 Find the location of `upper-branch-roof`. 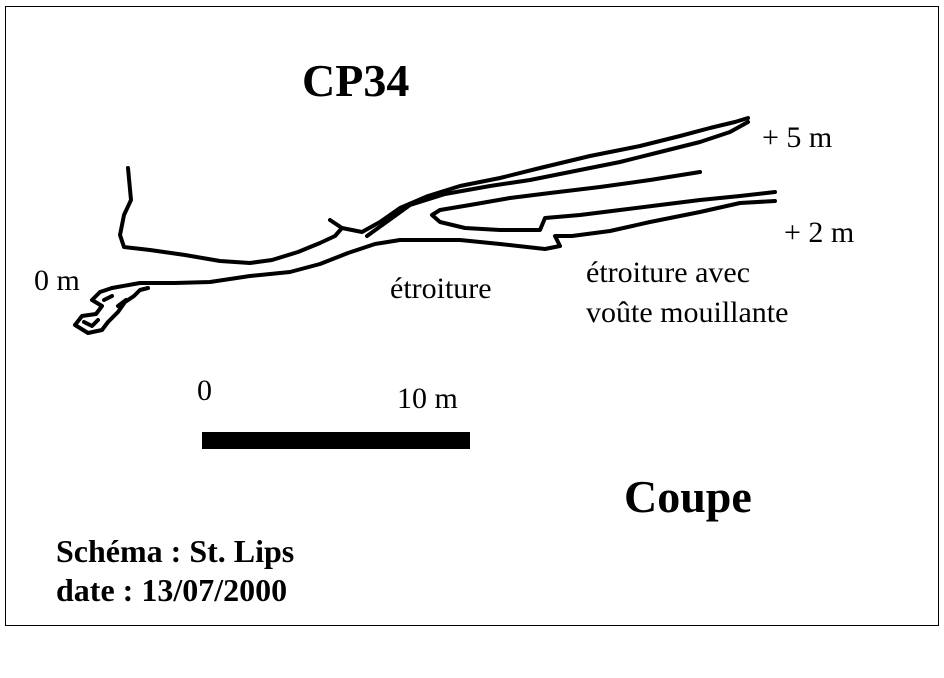

upper-branch-roof is located at coordinates (545, 175).